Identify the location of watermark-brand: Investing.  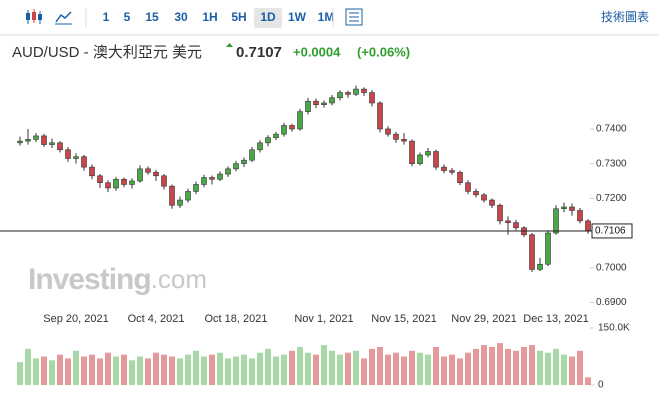
(89, 279).